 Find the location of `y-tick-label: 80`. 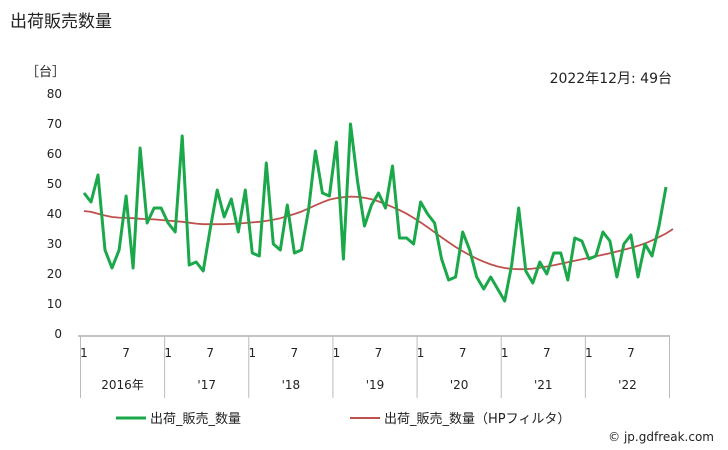

y-tick-label: 80 is located at coordinates (54, 94).